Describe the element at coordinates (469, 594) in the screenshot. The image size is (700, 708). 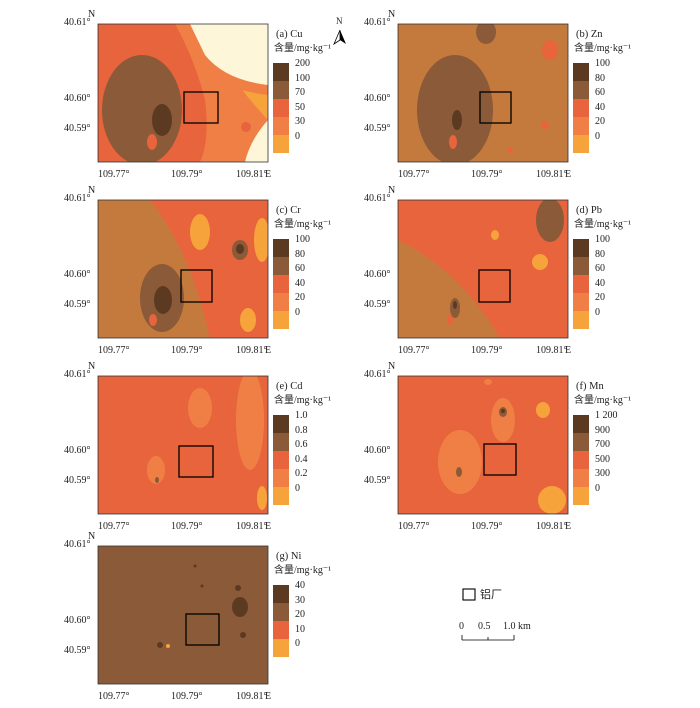
I see `key-square` at that location.